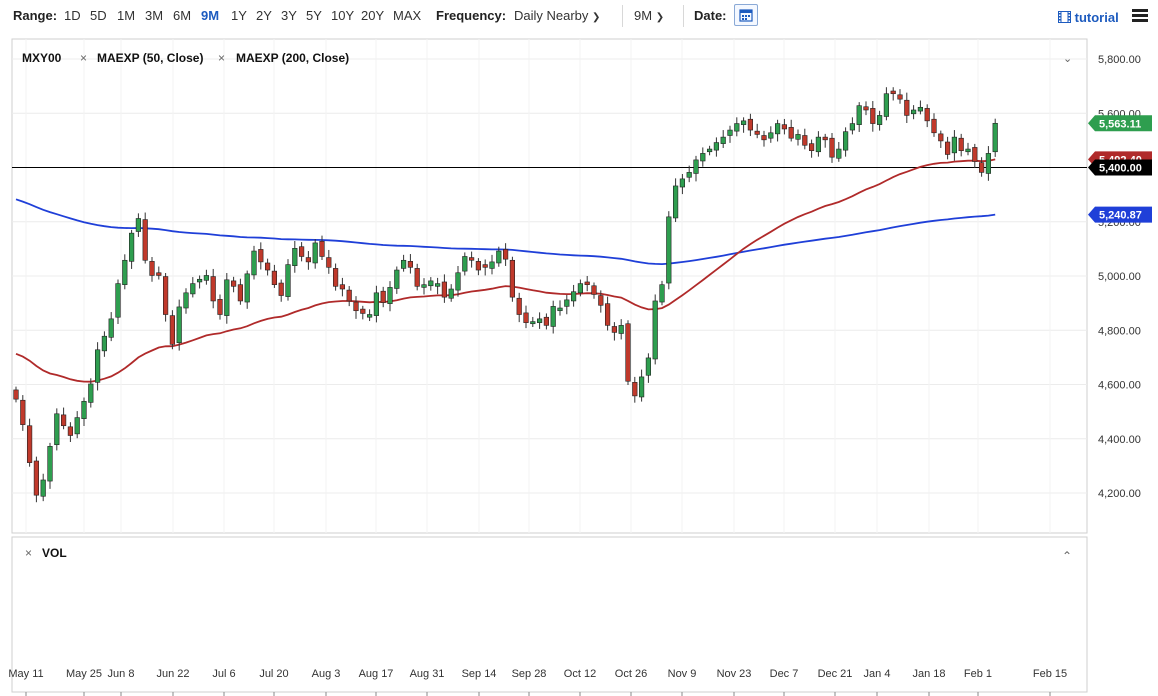 The width and height of the screenshot is (1158, 696). I want to click on frequency-select: Daily Nearby ❯, so click(557, 15).